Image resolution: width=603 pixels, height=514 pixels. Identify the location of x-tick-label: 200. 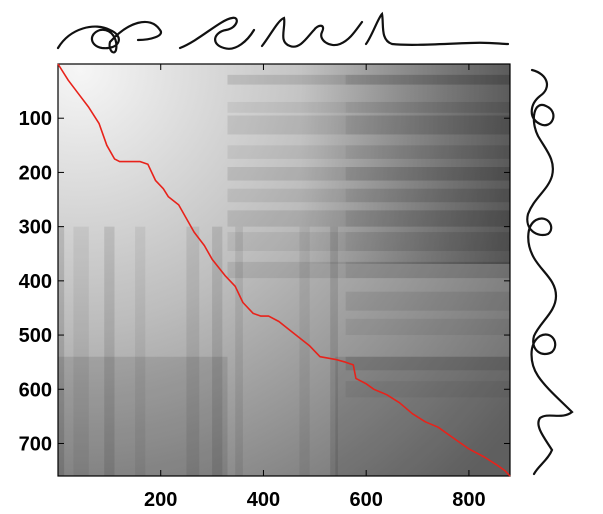
(160, 500).